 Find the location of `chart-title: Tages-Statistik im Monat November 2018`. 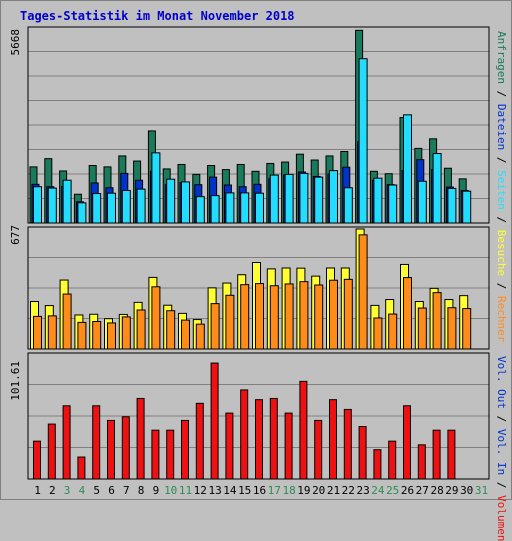

chart-title: Tages-Statistik im Monat November 2018 is located at coordinates (157, 16).